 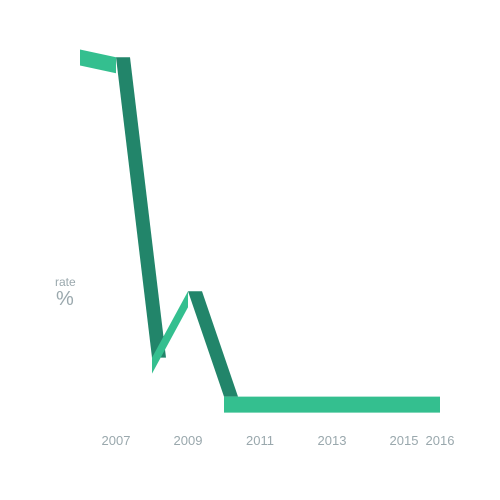 I want to click on ribbon-segment-2009-2010, so click(x=213, y=344).